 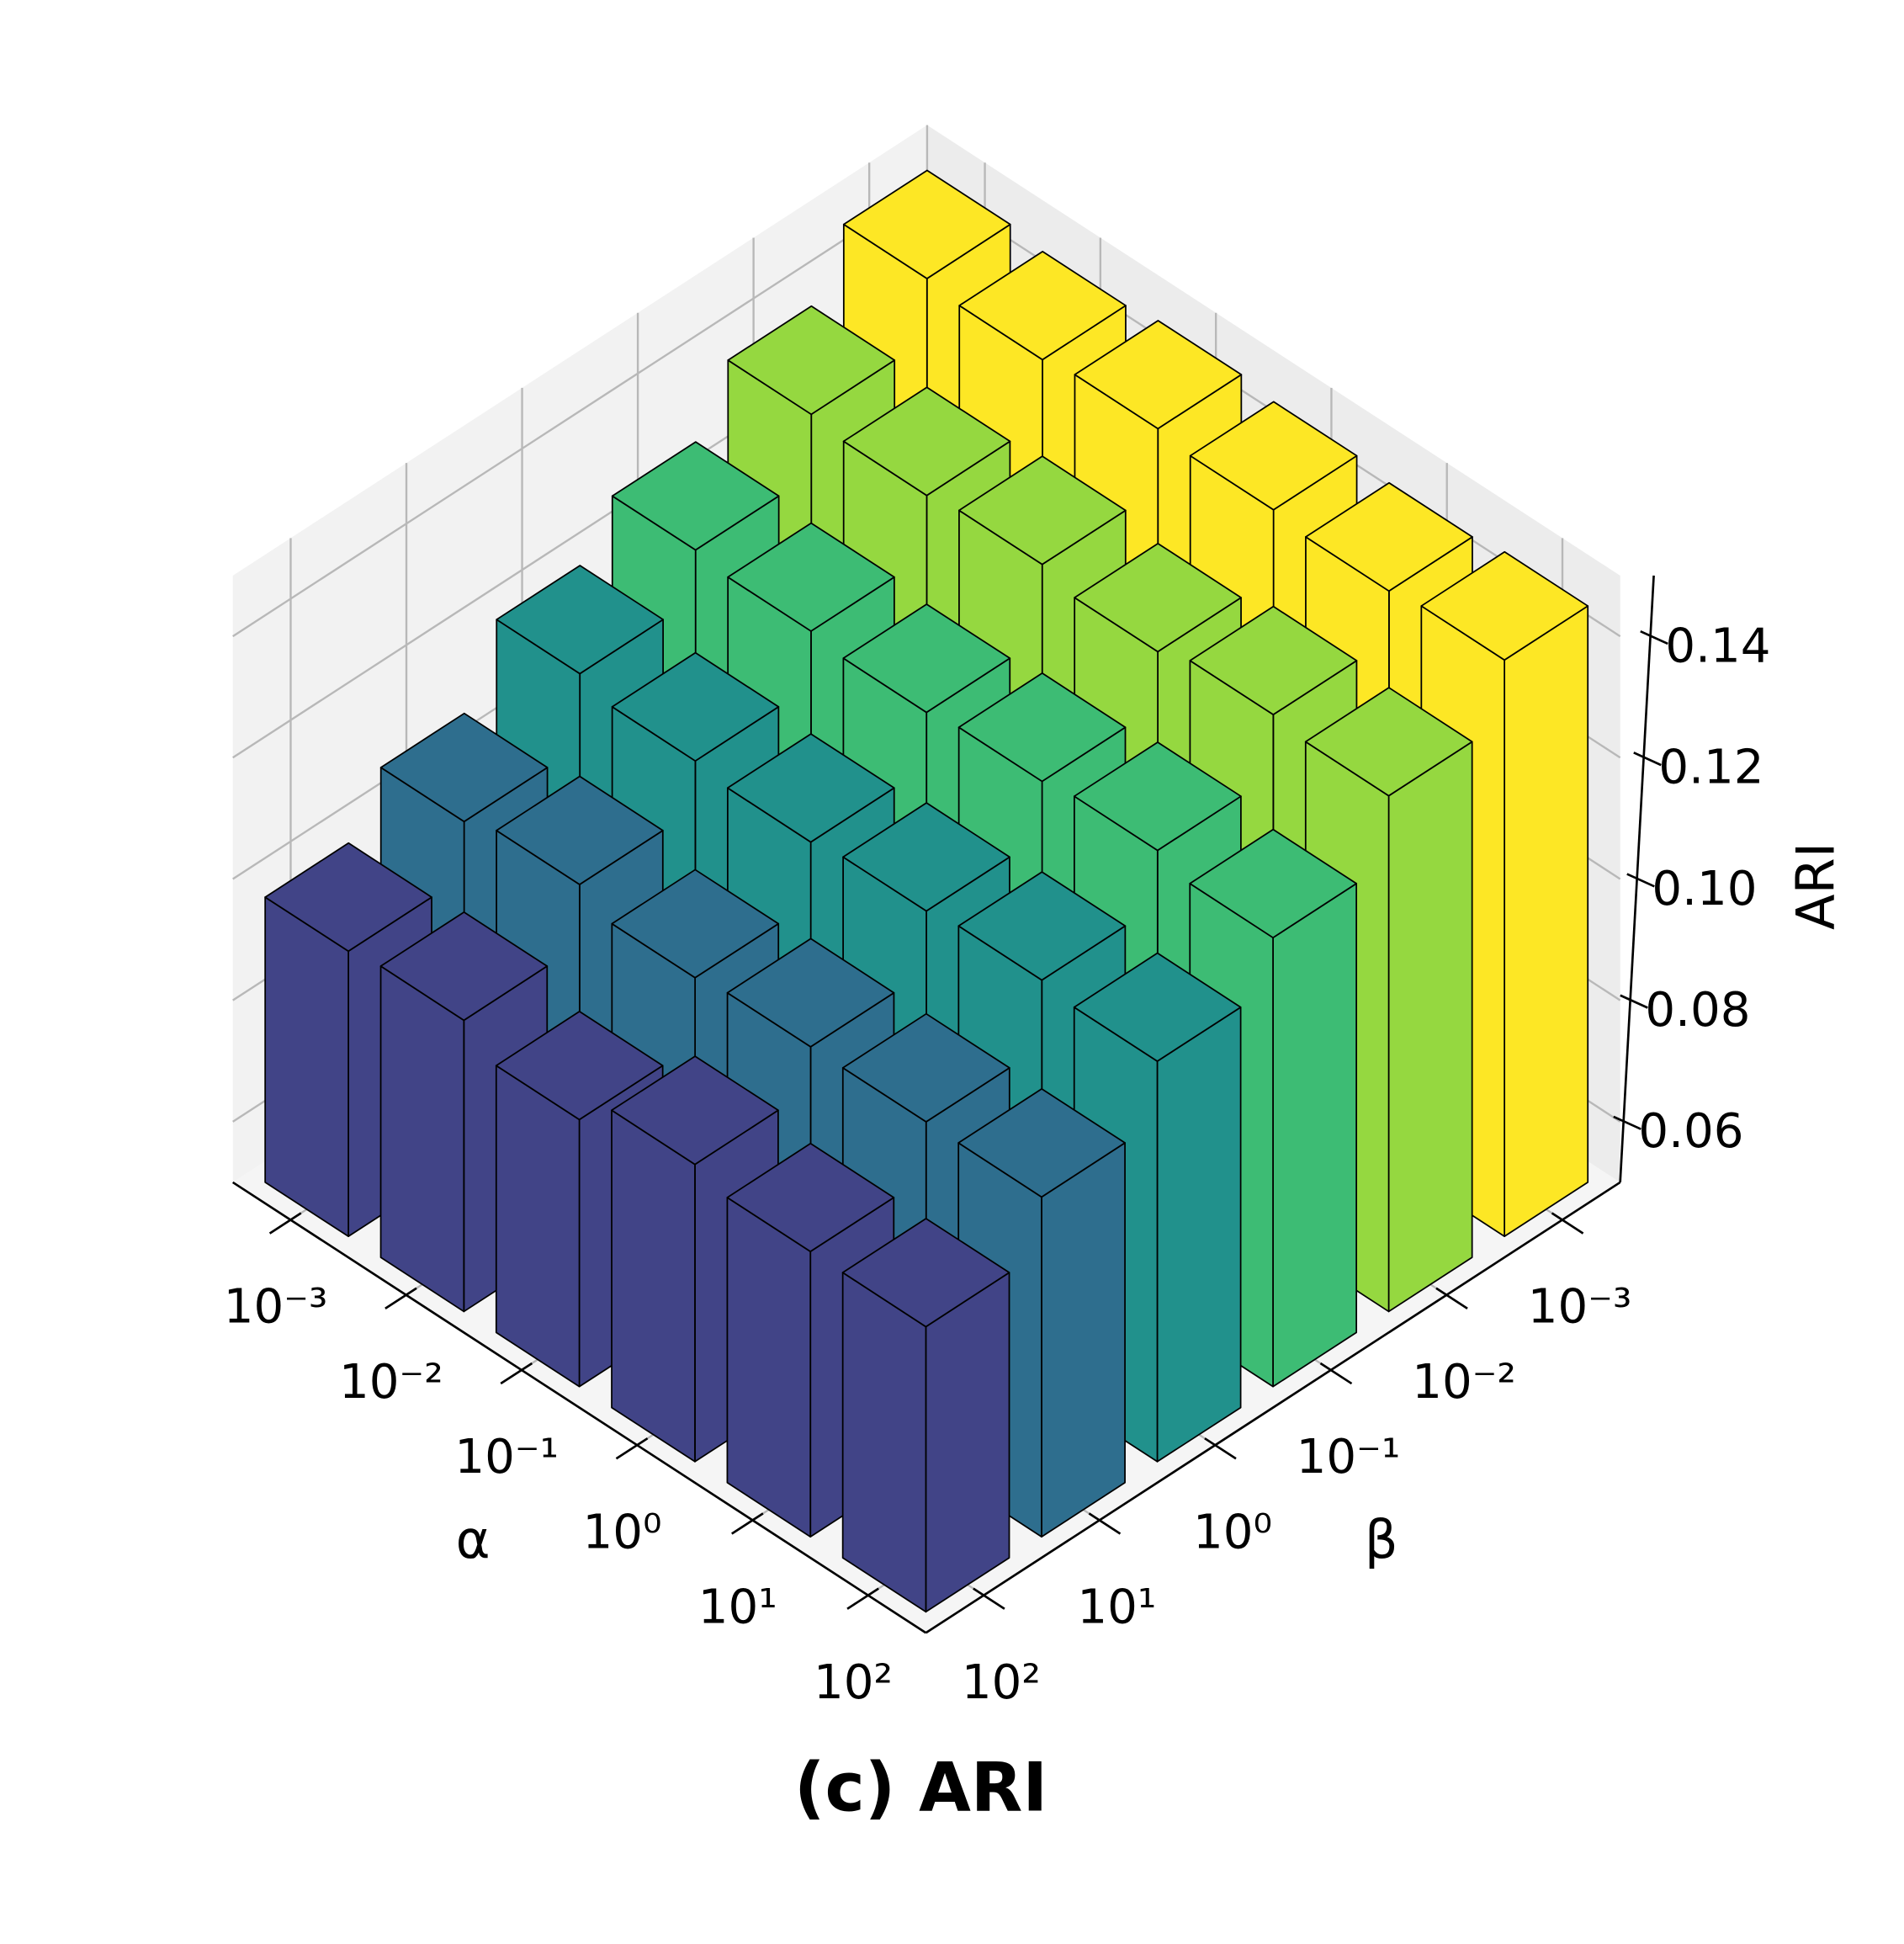 What do you see at coordinates (391, 1382) in the screenshot?
I see `x-tick-label: 10⁻²` at bounding box center [391, 1382].